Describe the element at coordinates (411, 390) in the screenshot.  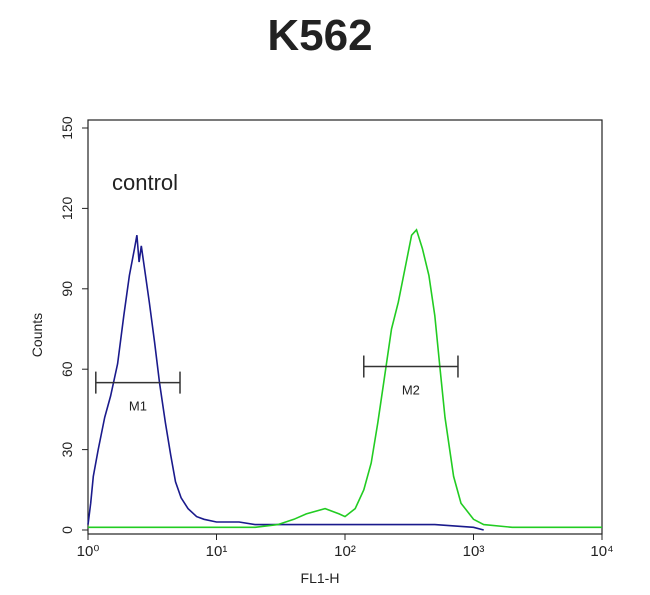
I see `gate-label: M2` at that location.